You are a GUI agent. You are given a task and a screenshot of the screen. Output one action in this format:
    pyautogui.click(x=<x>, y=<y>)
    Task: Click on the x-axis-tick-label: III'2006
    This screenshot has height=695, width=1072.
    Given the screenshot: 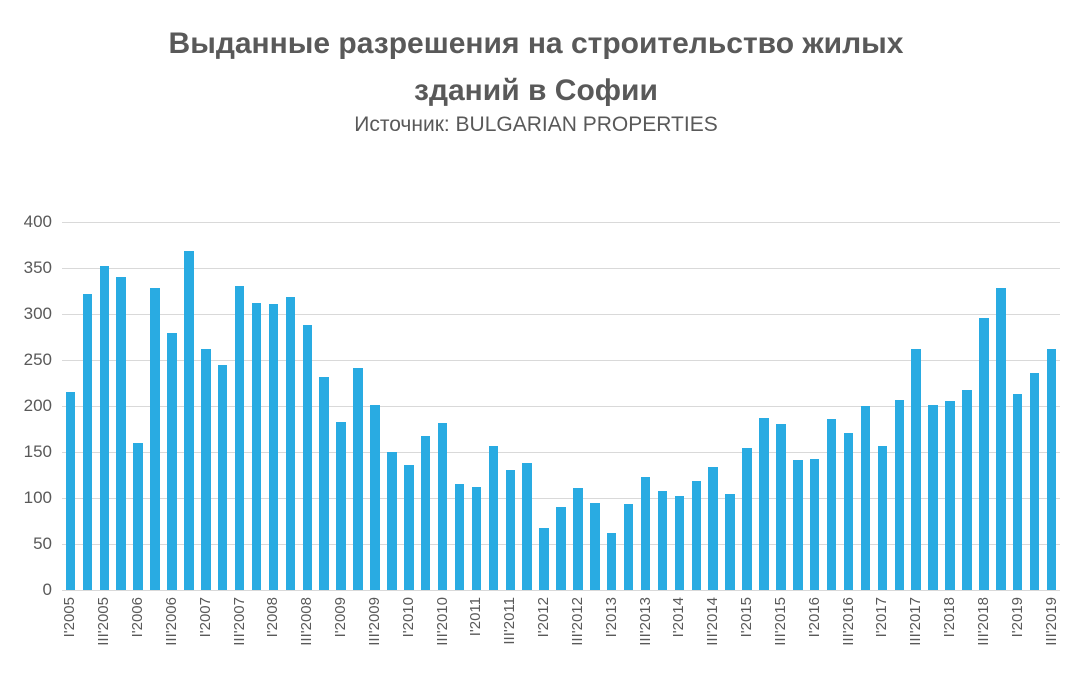 What is the action you would take?
    pyautogui.click(x=171, y=621)
    